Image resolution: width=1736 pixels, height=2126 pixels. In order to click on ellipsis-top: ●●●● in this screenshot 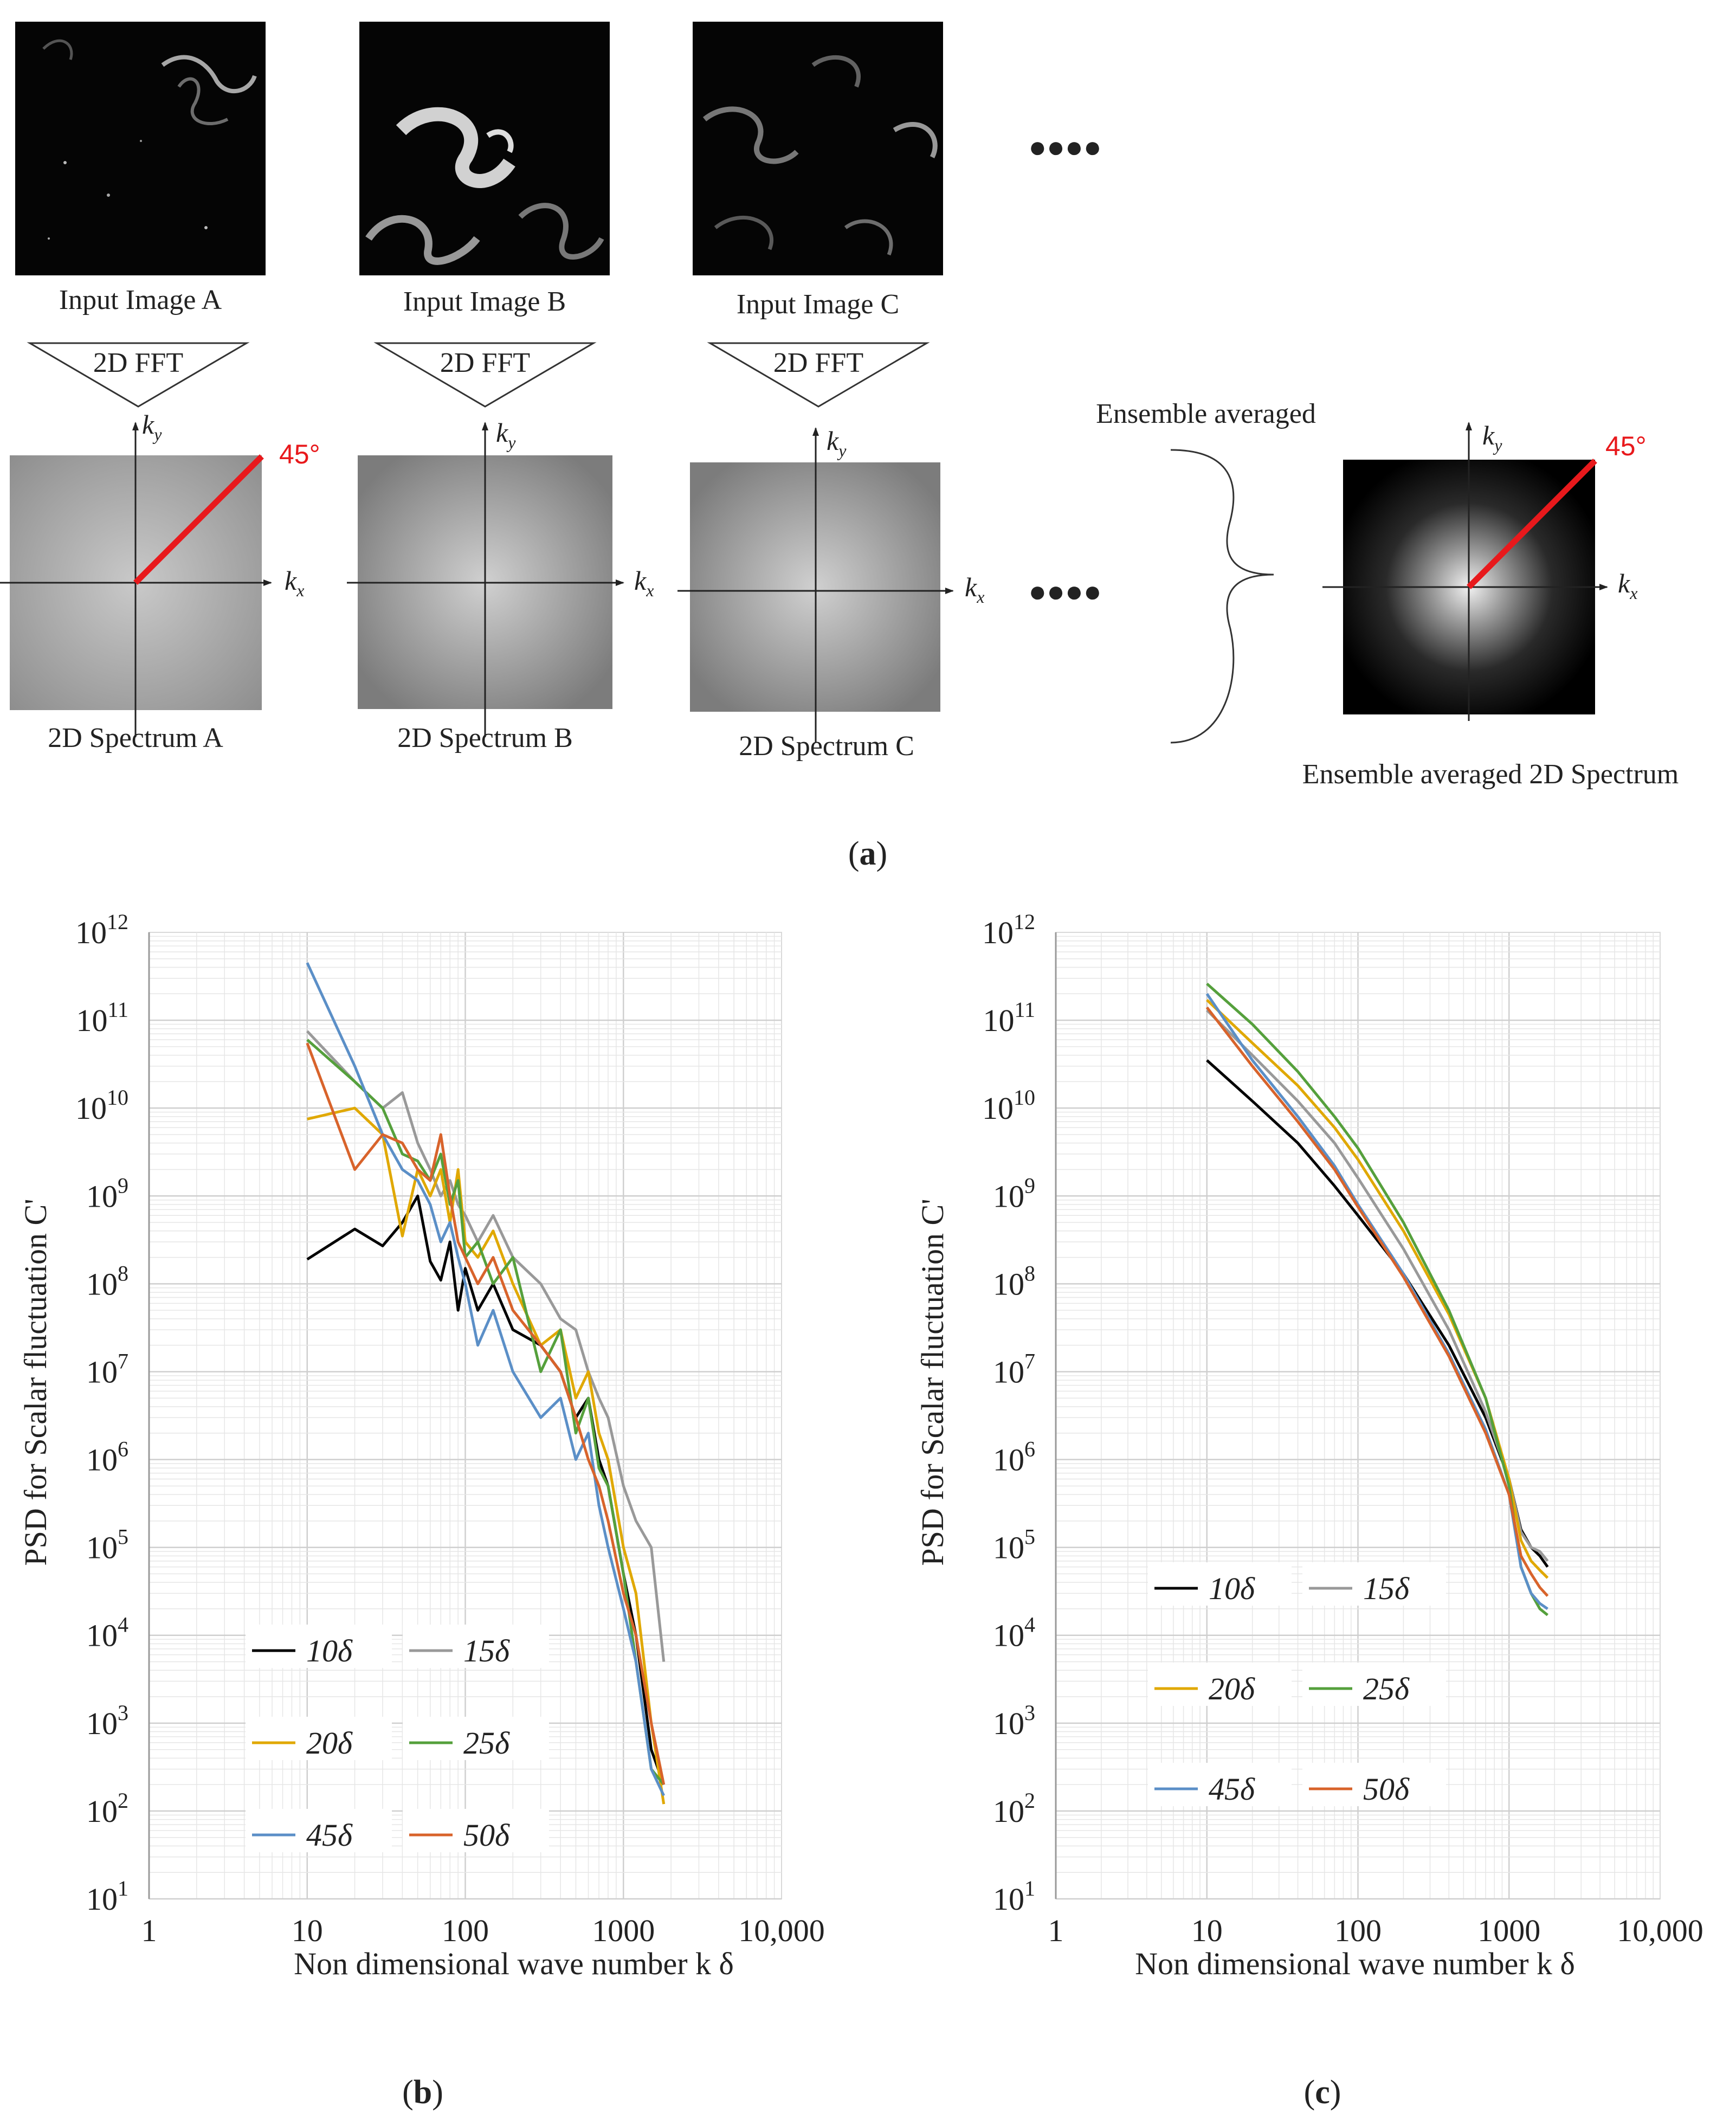, I will do `click(1064, 148)`.